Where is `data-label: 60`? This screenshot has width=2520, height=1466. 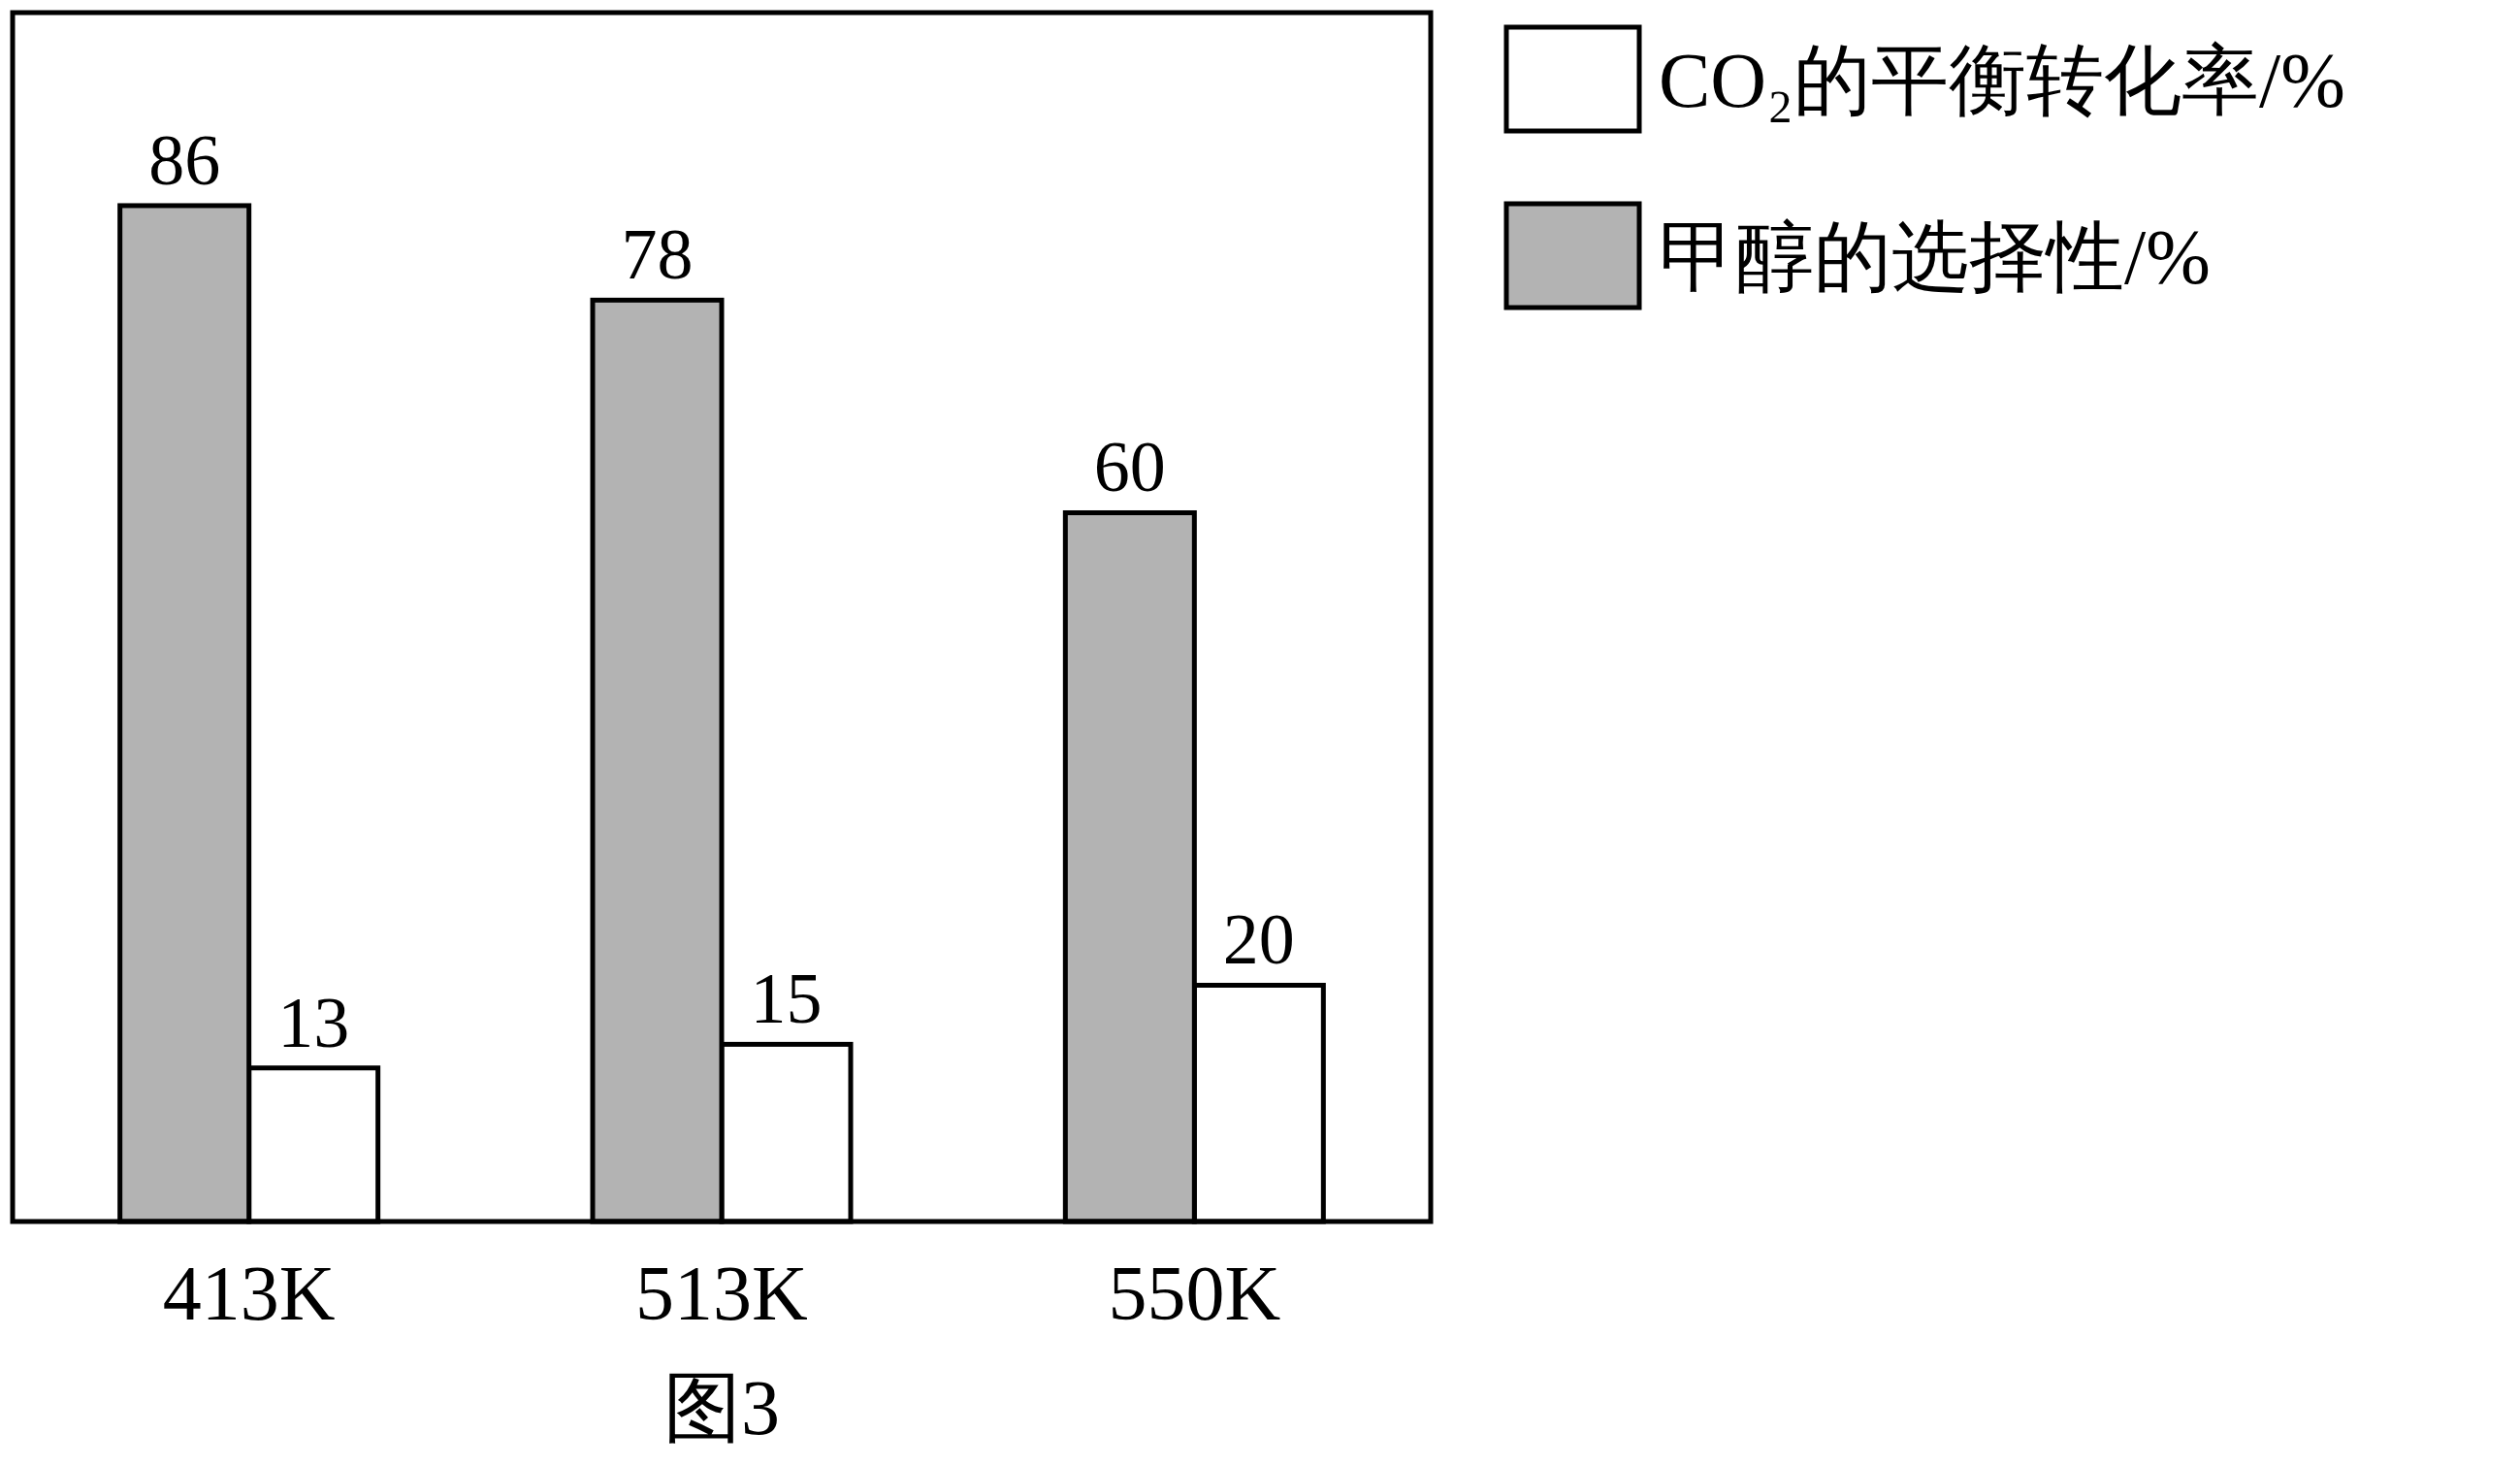
data-label: 60 is located at coordinates (1129, 467).